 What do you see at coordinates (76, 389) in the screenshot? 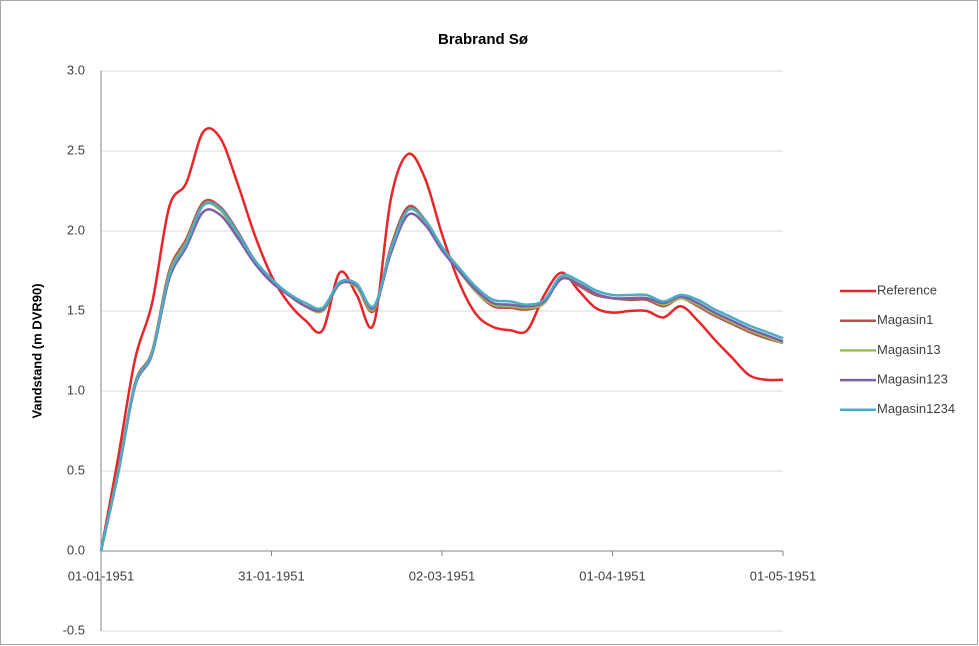
I see `y-tick-label: 1.0` at bounding box center [76, 389].